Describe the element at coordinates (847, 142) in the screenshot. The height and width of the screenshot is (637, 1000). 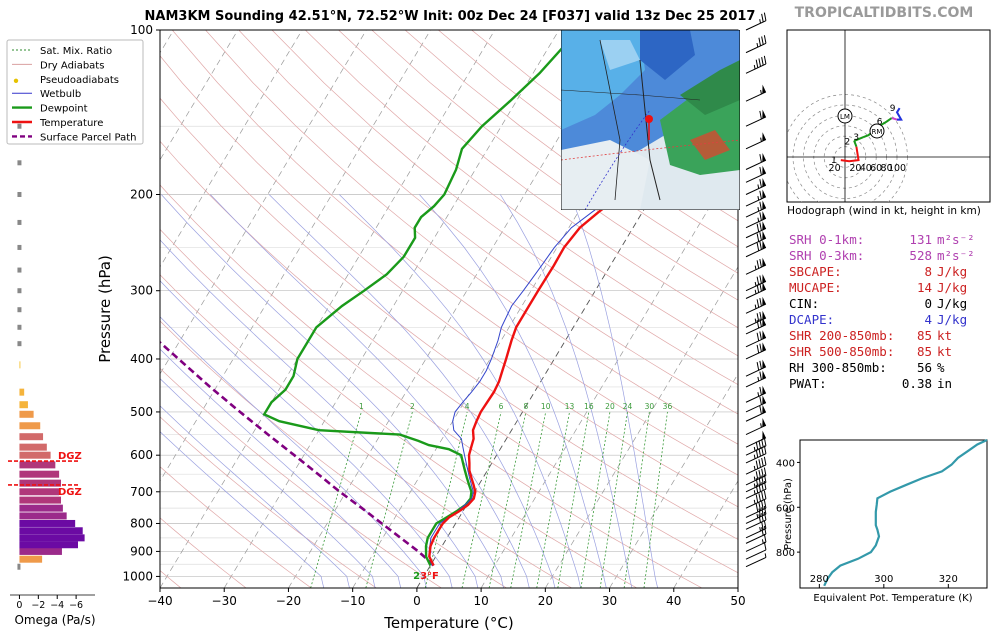
I see `hodo-height-label: 2` at that location.